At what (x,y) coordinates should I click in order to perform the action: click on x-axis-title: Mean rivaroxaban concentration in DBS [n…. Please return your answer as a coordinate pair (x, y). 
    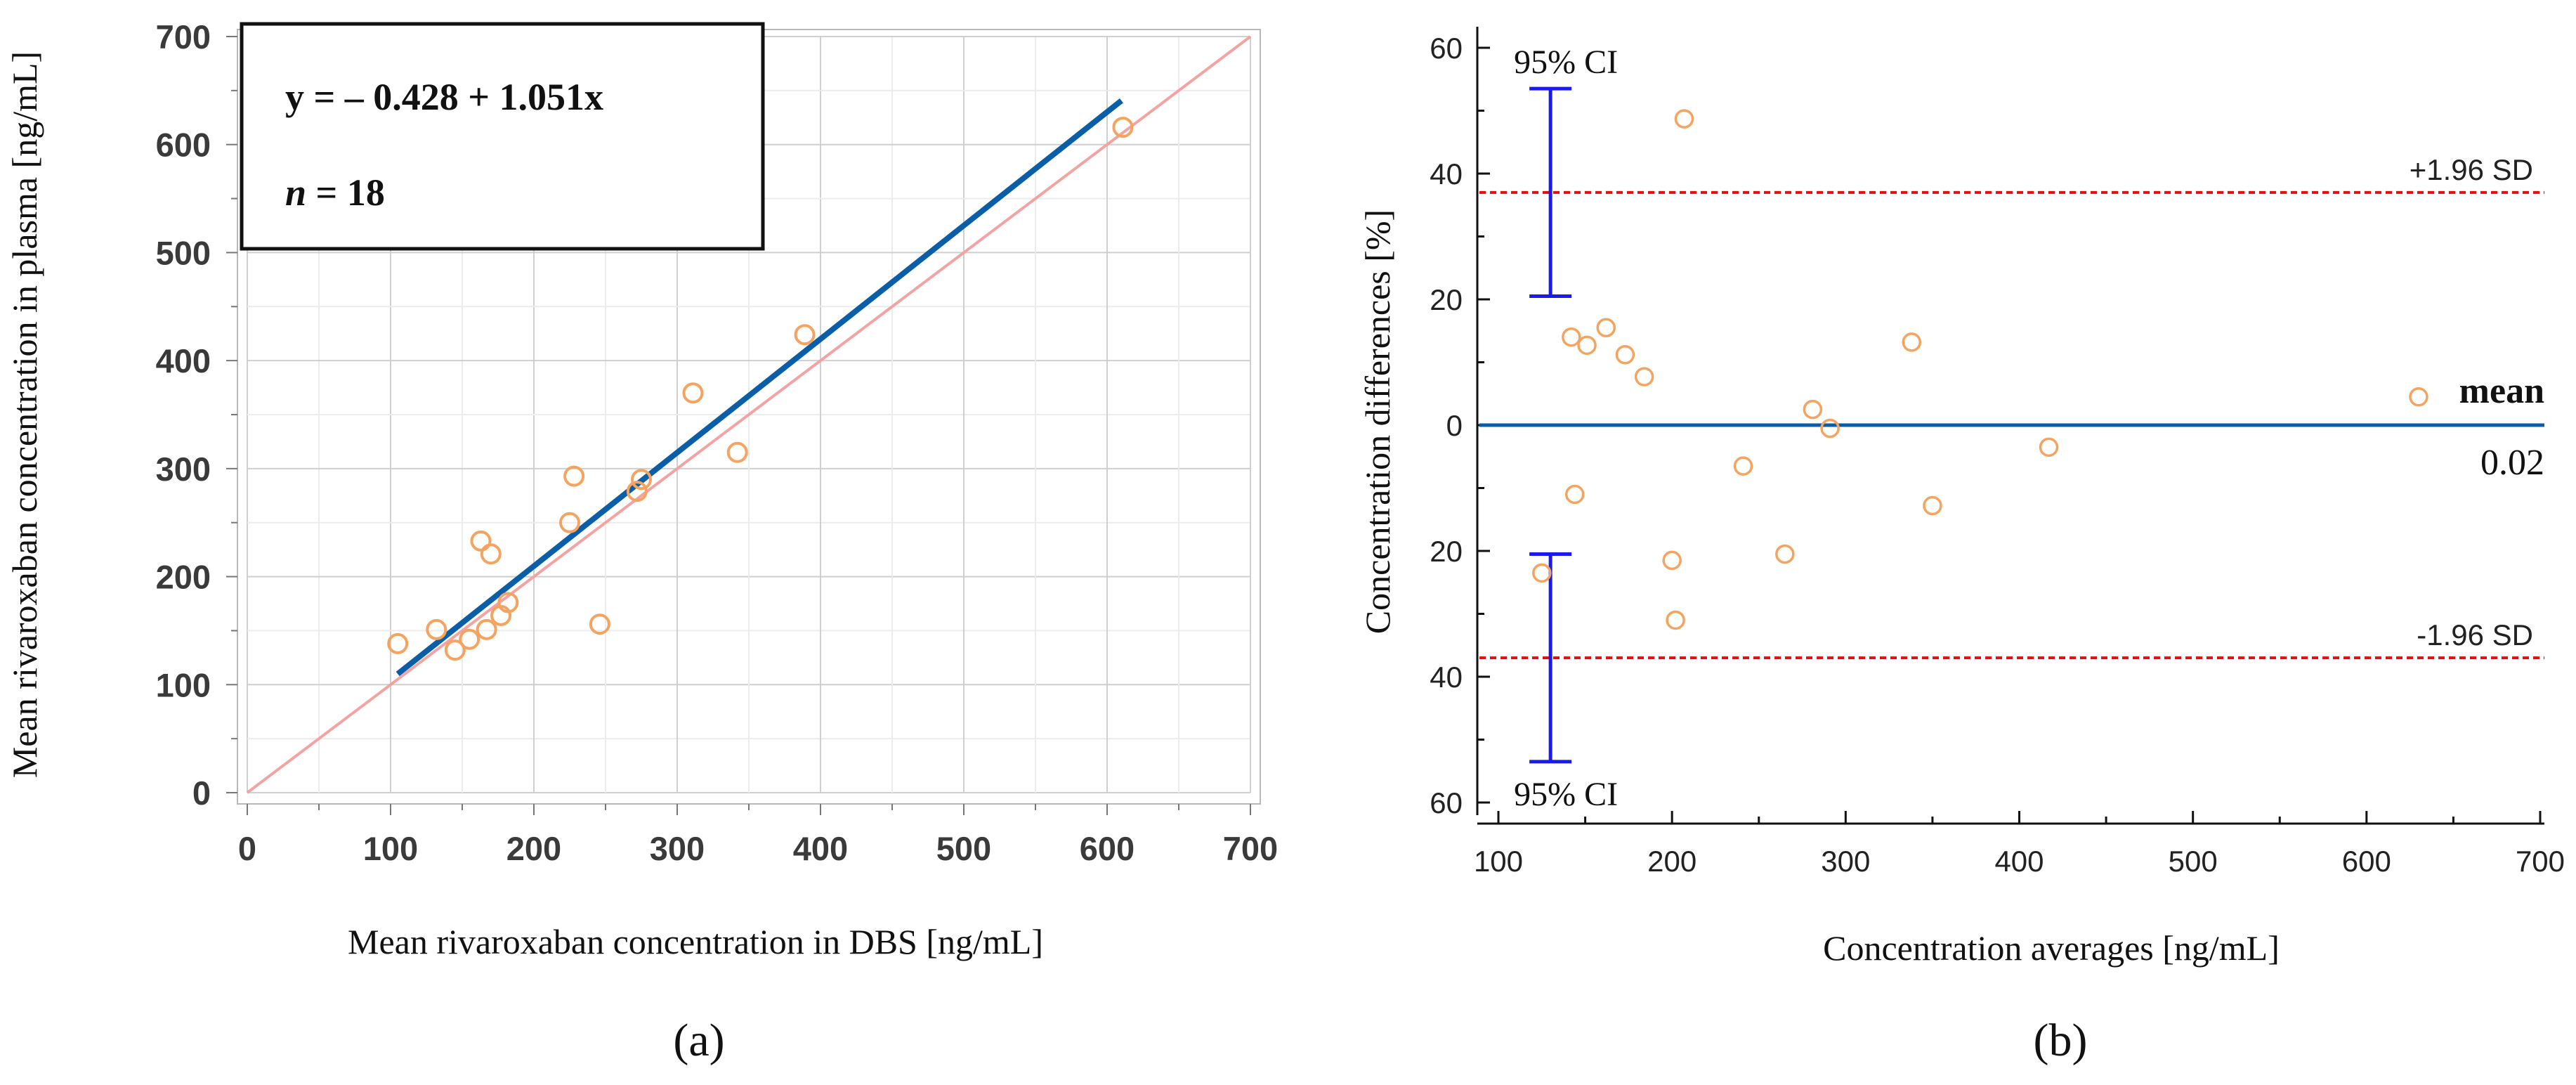
    Looking at the image, I should click on (695, 941).